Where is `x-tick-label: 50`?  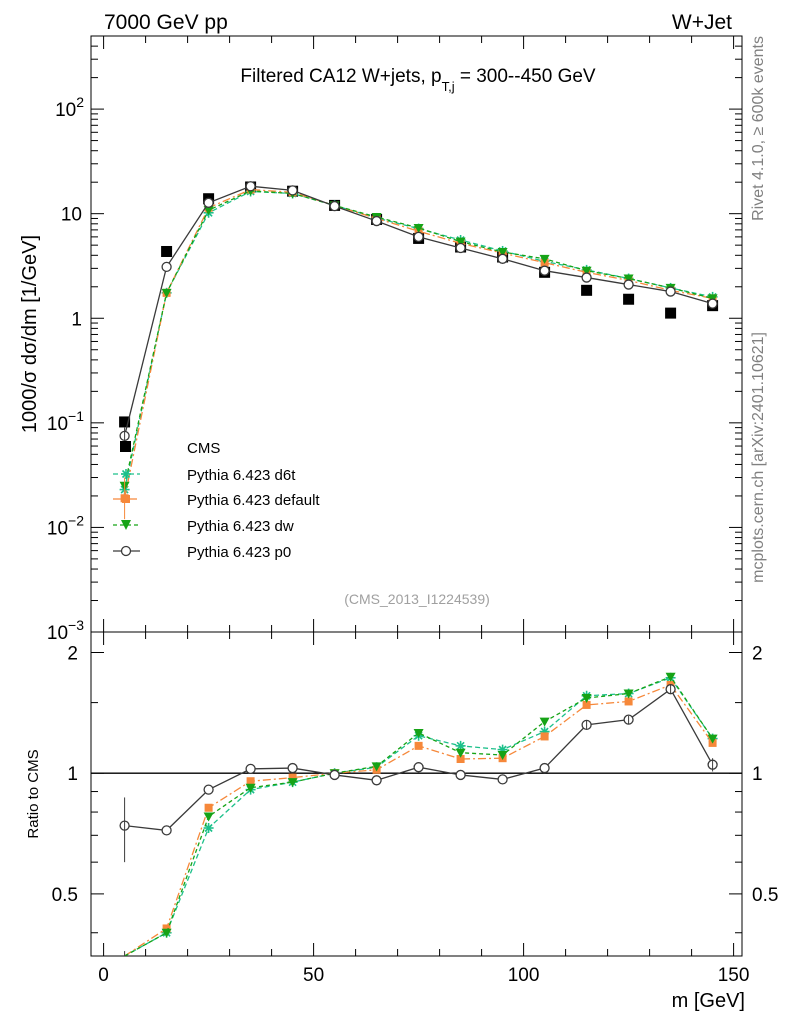
x-tick-label: 50 is located at coordinates (313, 975).